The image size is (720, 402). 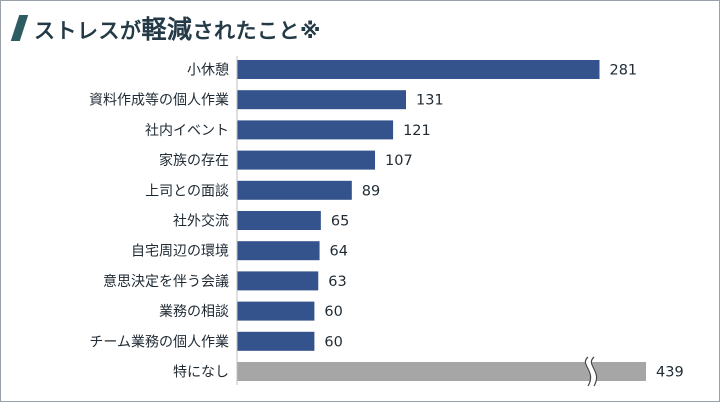 I want to click on axis-break-gap, so click(x=591, y=371).